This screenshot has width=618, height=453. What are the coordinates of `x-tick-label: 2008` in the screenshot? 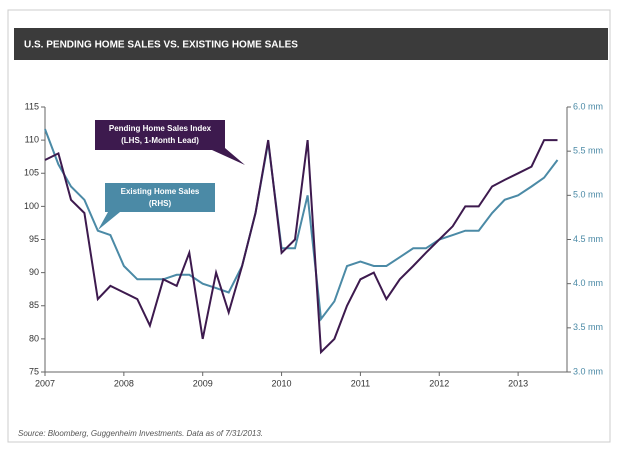 It's located at (124, 383).